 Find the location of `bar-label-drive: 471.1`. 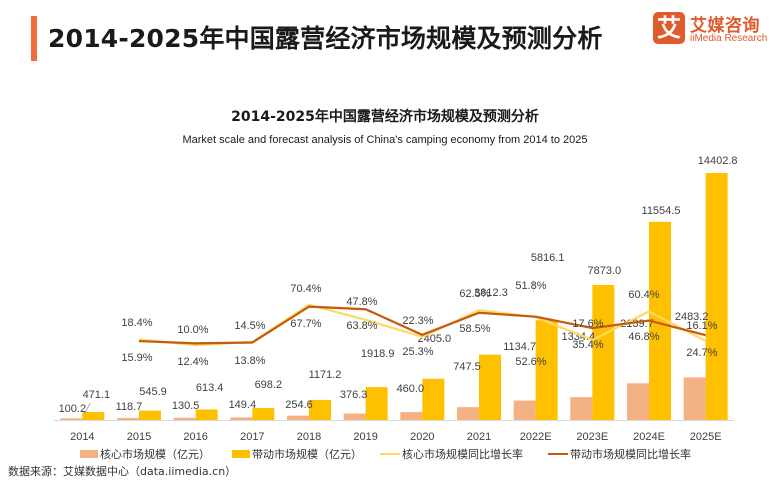

bar-label-drive: 471.1 is located at coordinates (97, 395).